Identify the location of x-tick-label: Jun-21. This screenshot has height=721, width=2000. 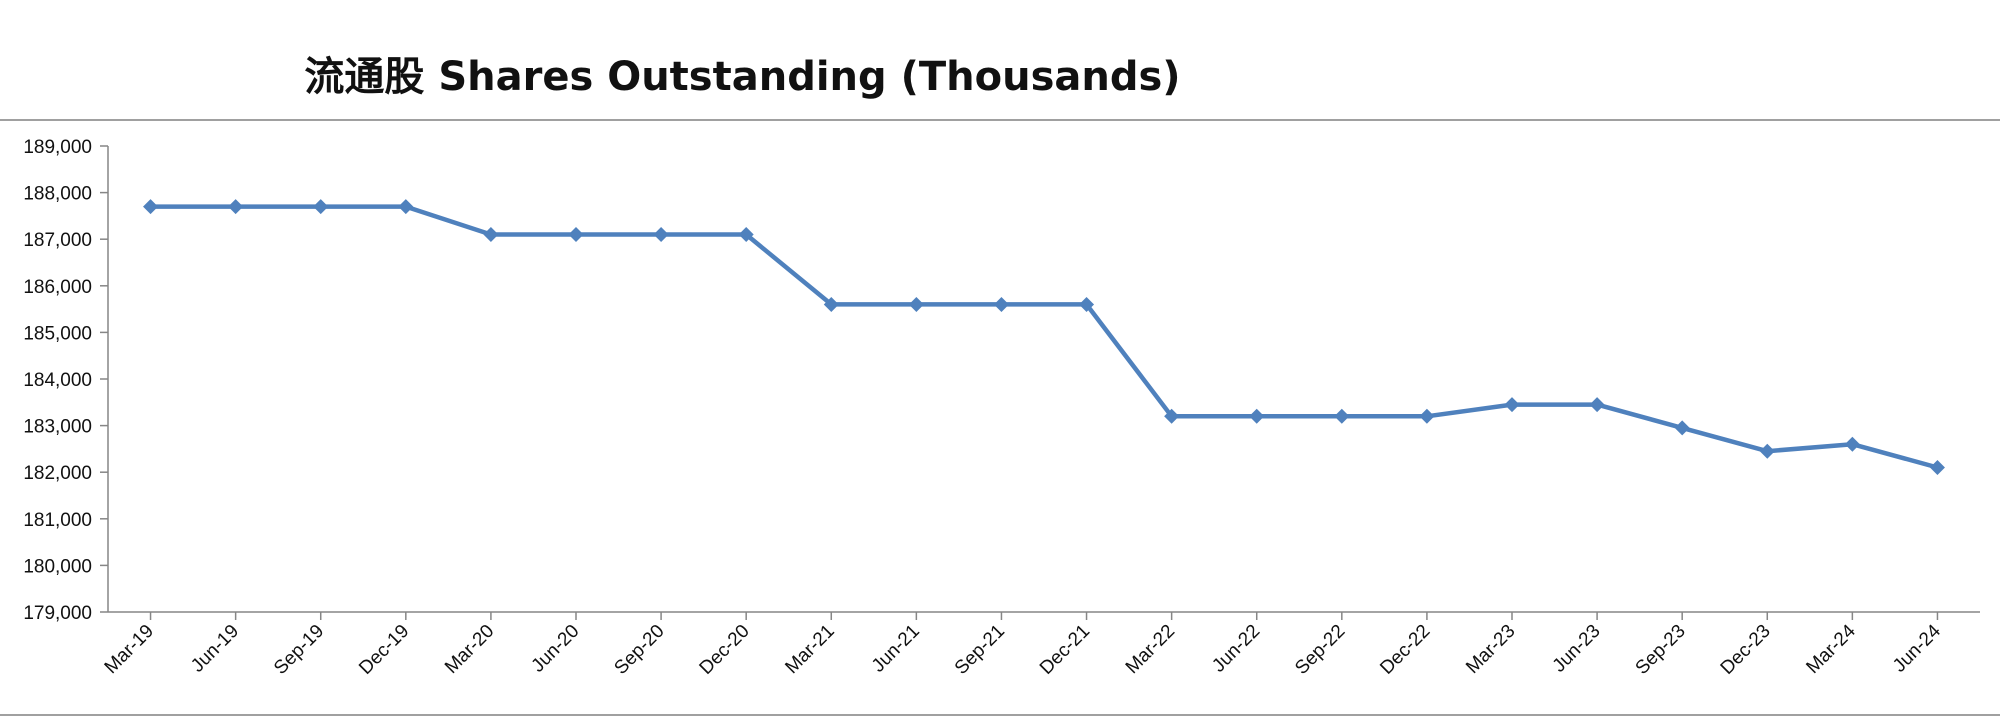
(896, 649).